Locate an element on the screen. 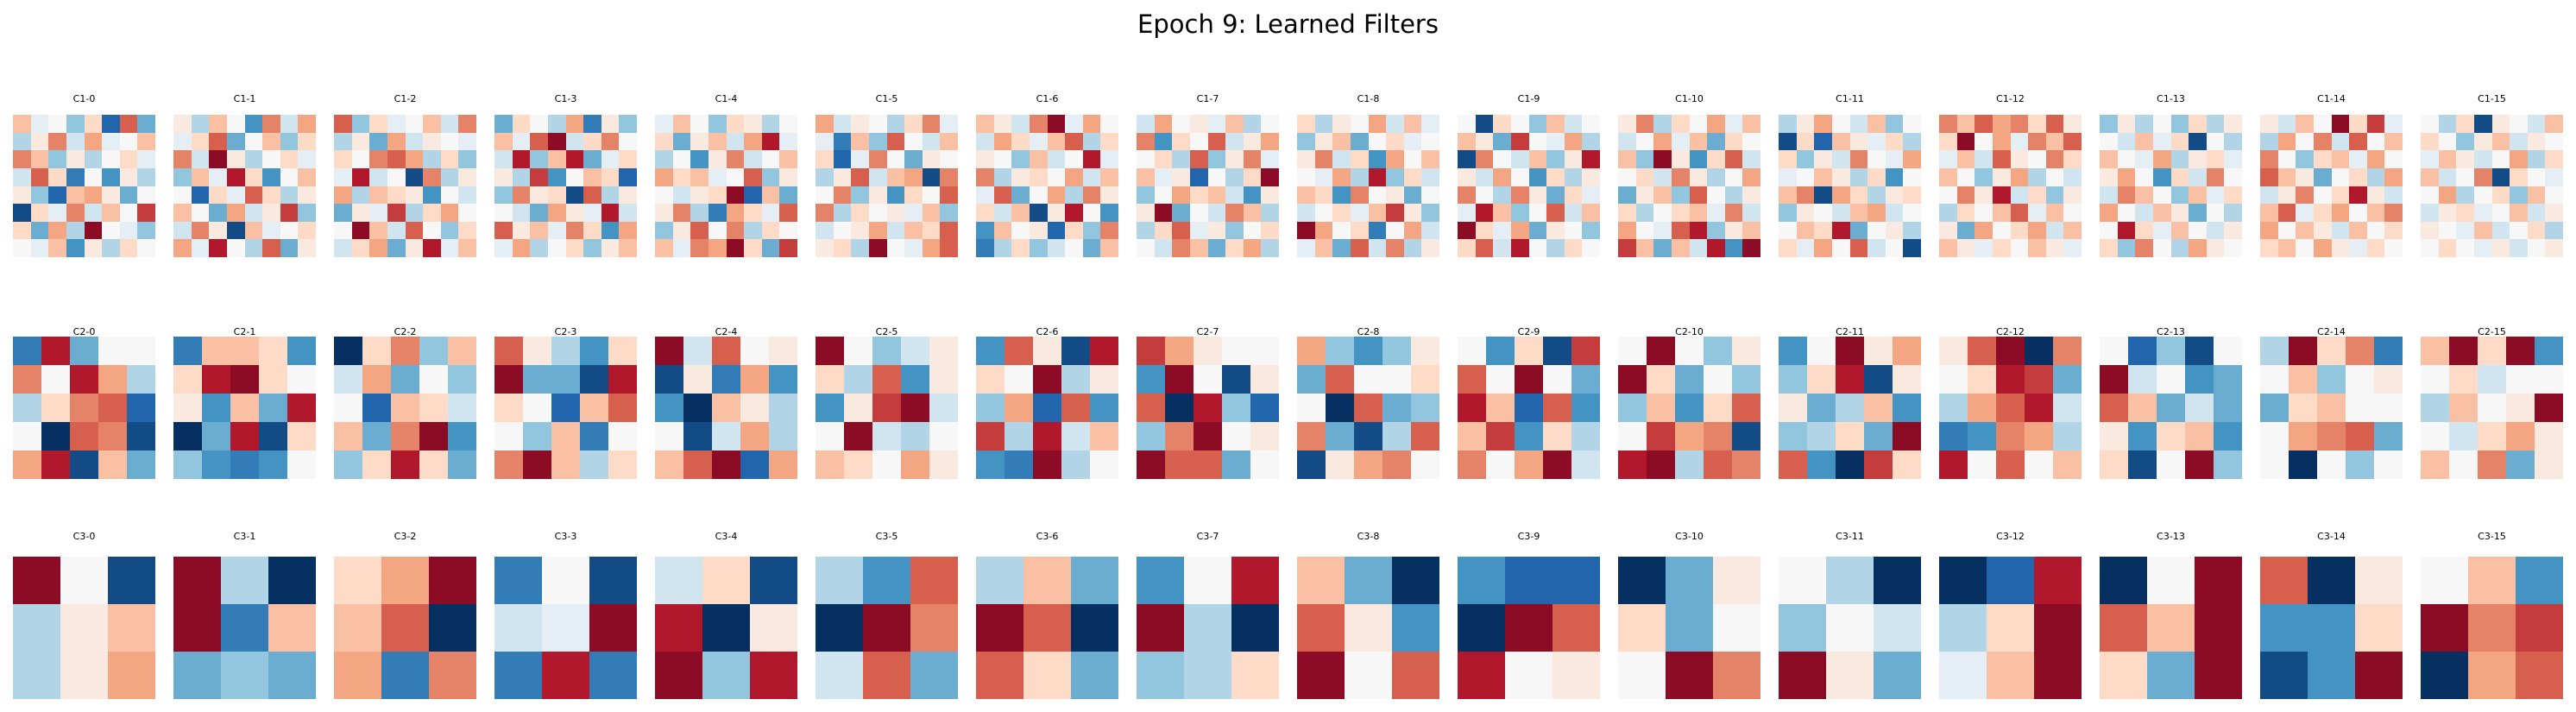  filter-panel: C1-13 is located at coordinates (2171, 356).